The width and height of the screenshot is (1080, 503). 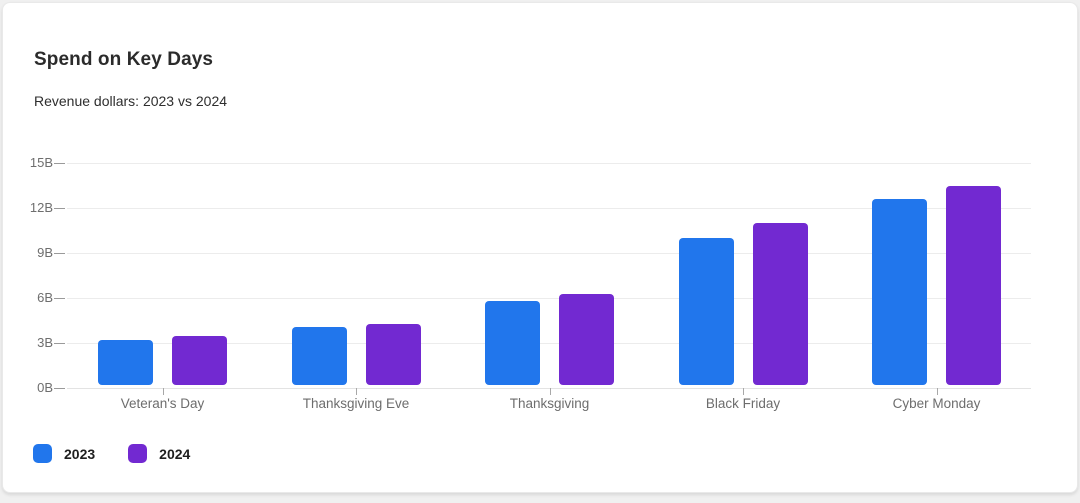 What do you see at coordinates (163, 391) in the screenshot?
I see `x-tick-veteran-s-day` at bounding box center [163, 391].